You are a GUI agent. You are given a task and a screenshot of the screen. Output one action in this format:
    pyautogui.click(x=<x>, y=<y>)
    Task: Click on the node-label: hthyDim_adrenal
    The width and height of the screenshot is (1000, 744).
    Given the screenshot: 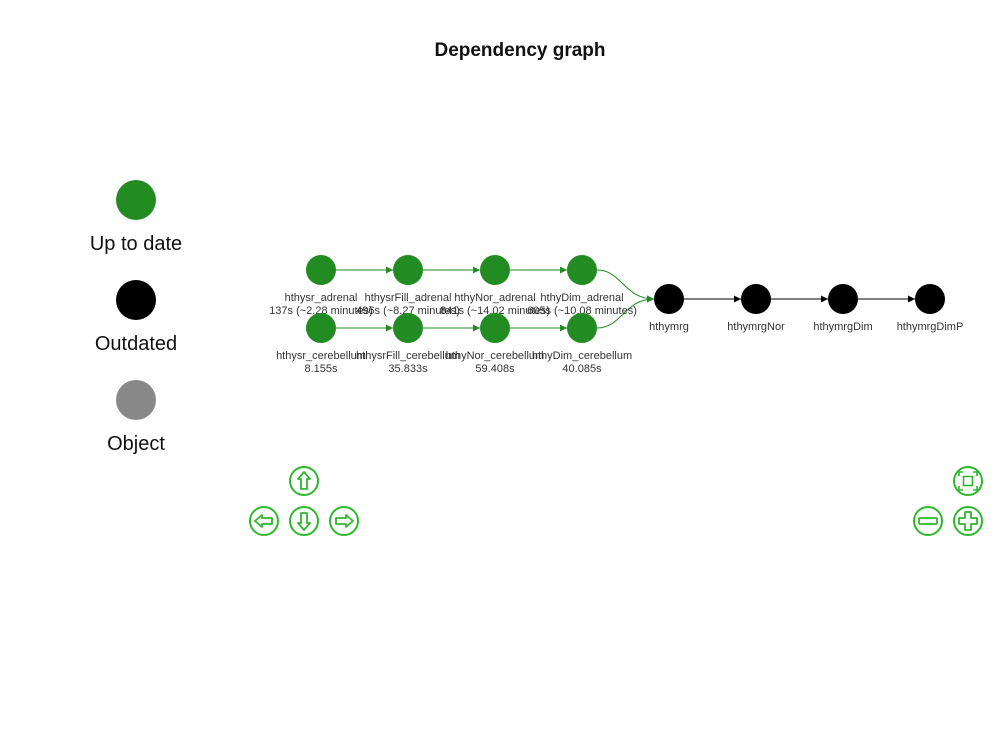 What is the action you would take?
    pyautogui.click(x=581, y=298)
    